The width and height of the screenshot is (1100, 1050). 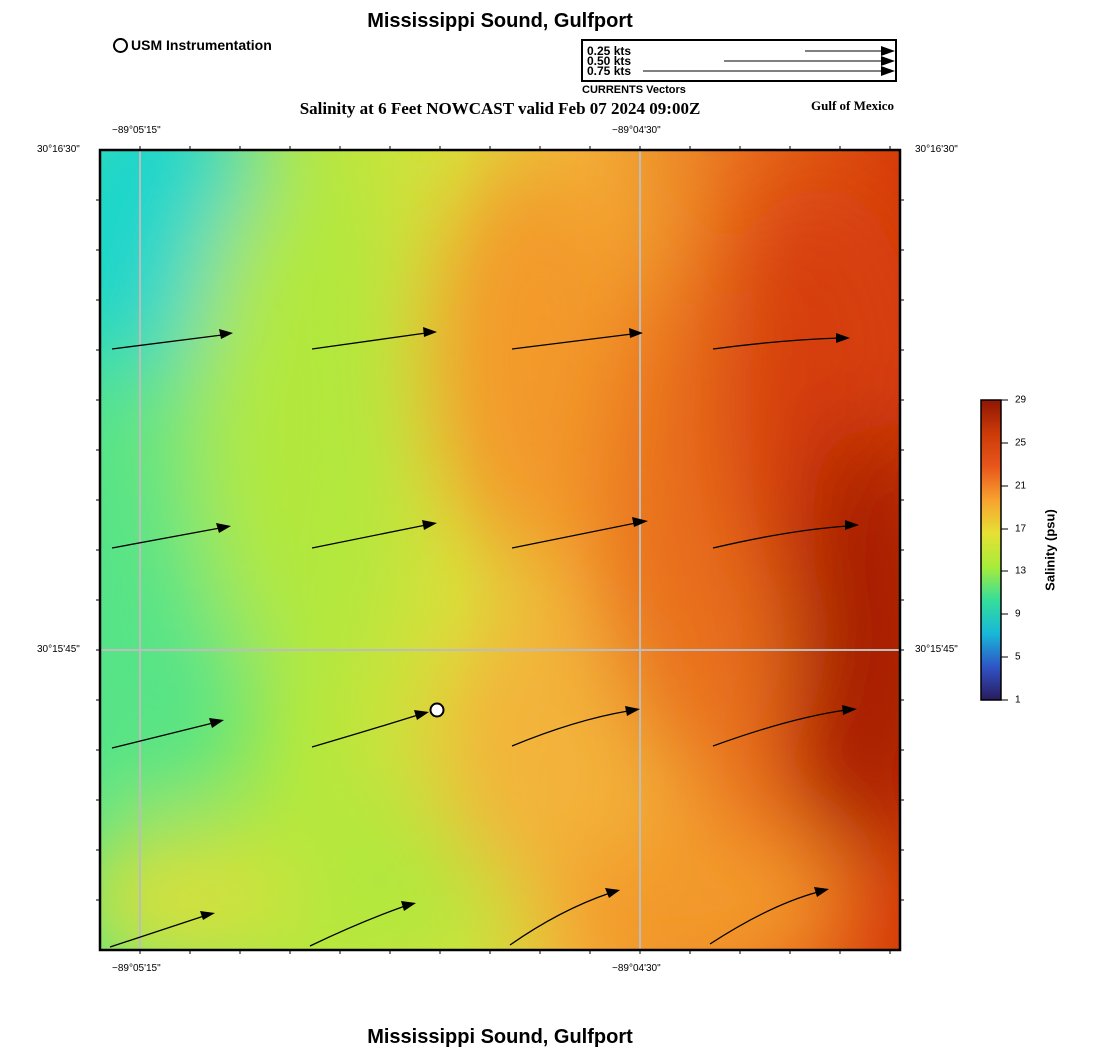 What do you see at coordinates (936, 649) in the screenshot?
I see `lat-label-right-mid: 30°15'45"` at bounding box center [936, 649].